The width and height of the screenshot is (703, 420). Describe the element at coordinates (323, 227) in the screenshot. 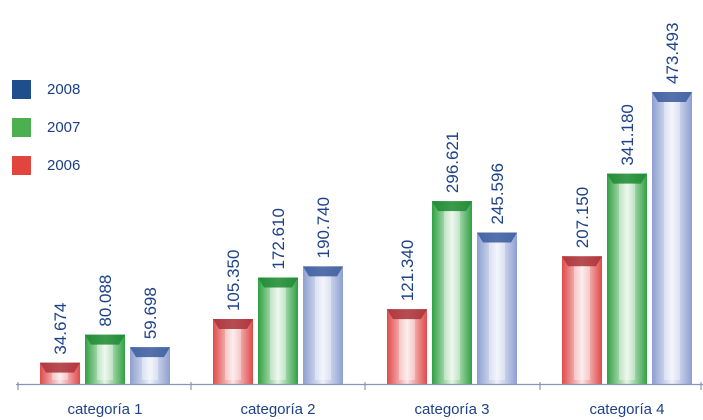

I see `value-label-2008-cat2: 190.740` at that location.